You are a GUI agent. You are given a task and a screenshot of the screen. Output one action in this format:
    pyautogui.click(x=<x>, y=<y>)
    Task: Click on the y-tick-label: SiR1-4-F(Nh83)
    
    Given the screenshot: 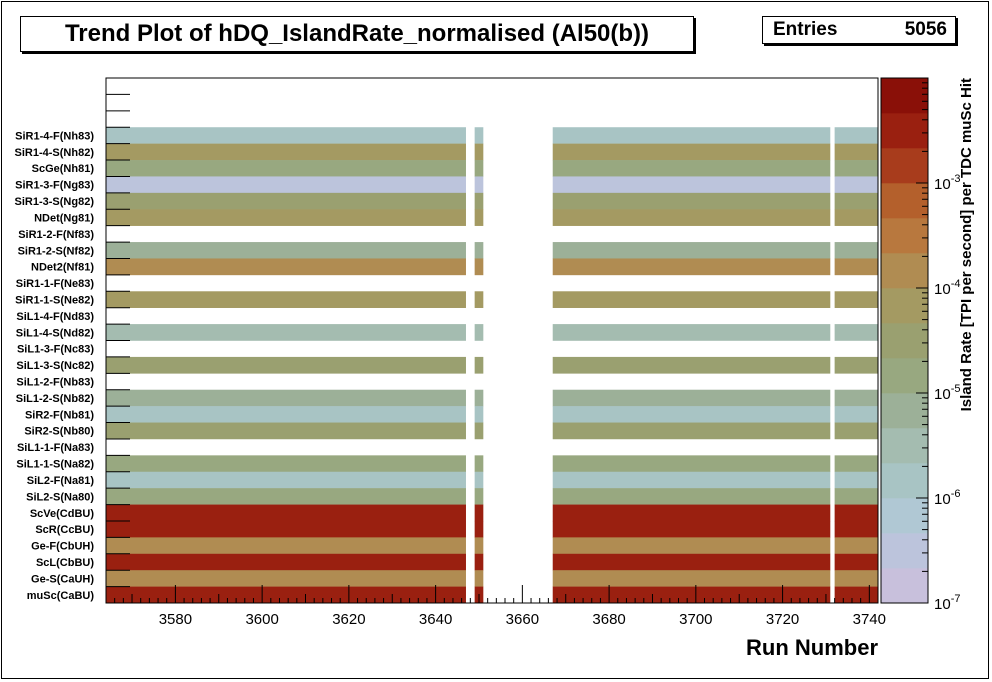 What is the action you would take?
    pyautogui.click(x=54, y=136)
    